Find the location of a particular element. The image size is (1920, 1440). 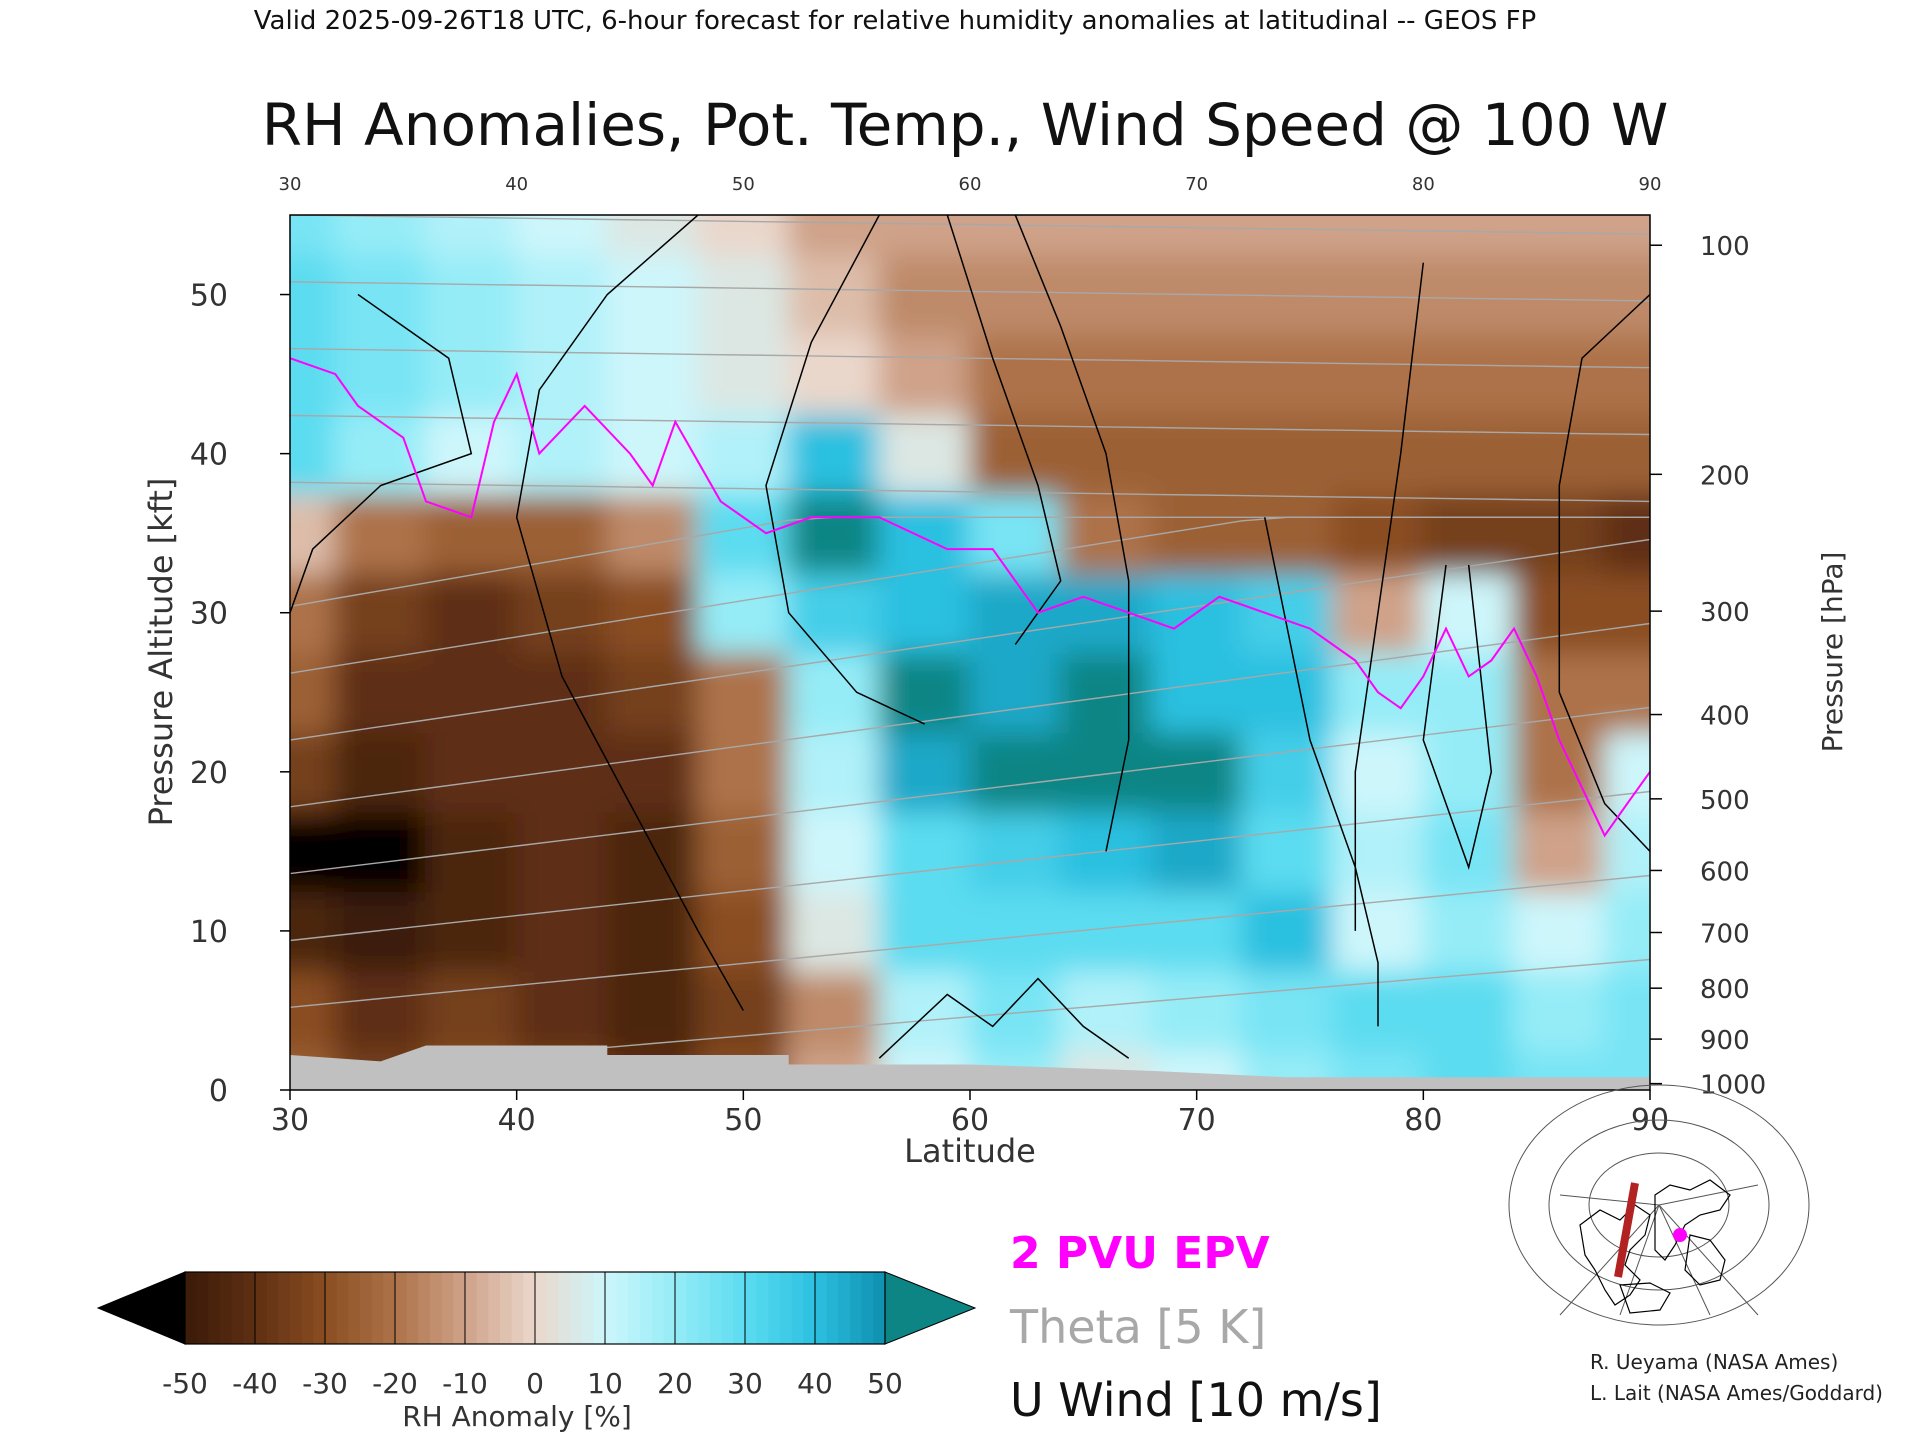

north-america-polar-map-icon is located at coordinates (1659, 1205).